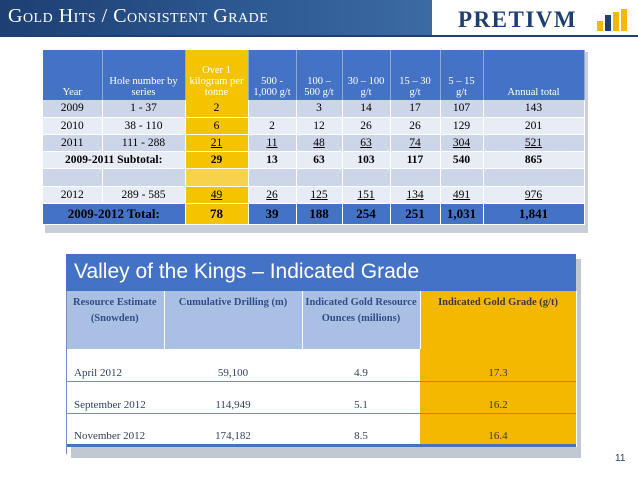  Describe the element at coordinates (534, 109) in the screenshot. I see `table-cell: 143` at that location.